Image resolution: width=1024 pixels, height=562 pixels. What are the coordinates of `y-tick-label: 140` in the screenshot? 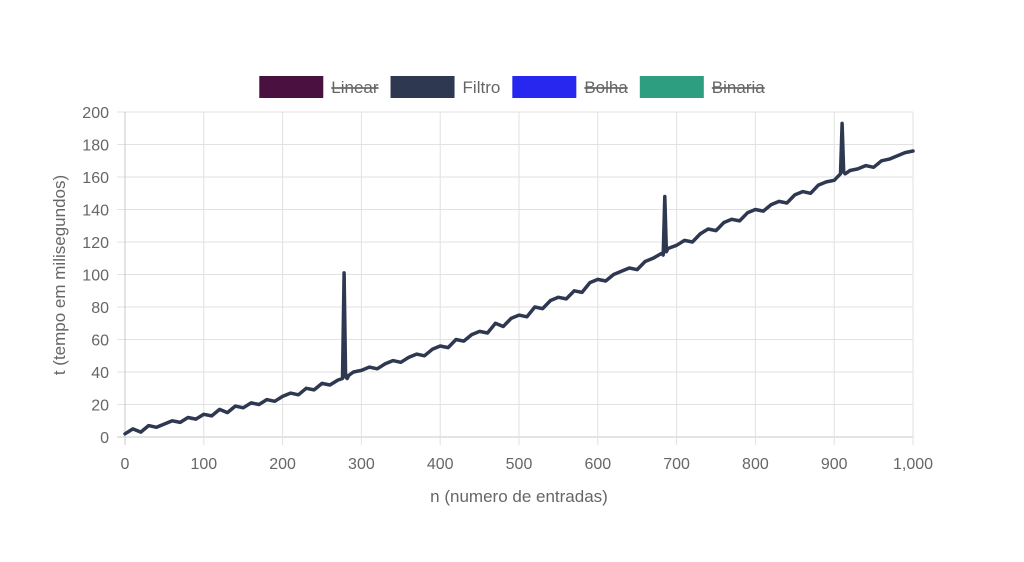 It's located at (95, 211).